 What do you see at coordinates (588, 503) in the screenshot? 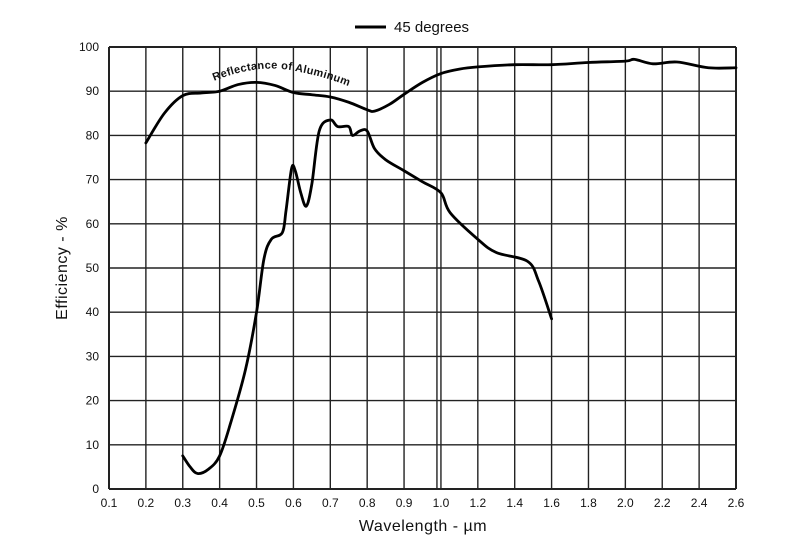
I see `x-tick-label: 1.8` at bounding box center [588, 503].